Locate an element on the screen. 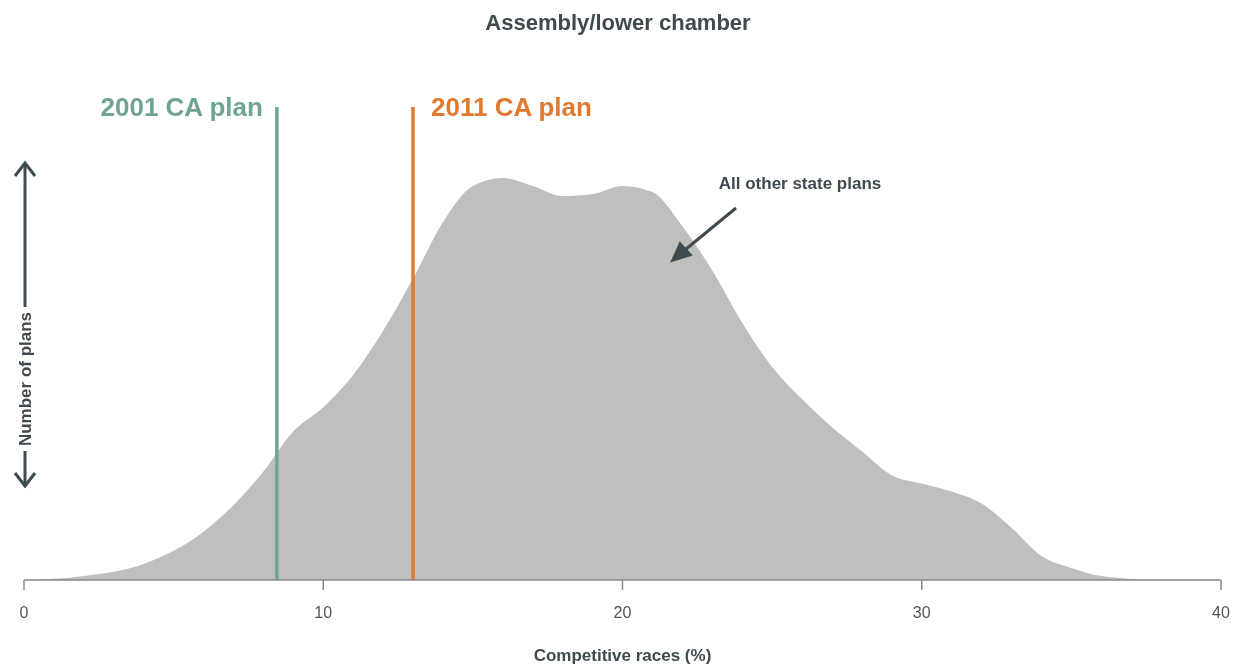 The height and width of the screenshot is (671, 1236). x-axis-title: Competitive races (%) is located at coordinates (622, 655).